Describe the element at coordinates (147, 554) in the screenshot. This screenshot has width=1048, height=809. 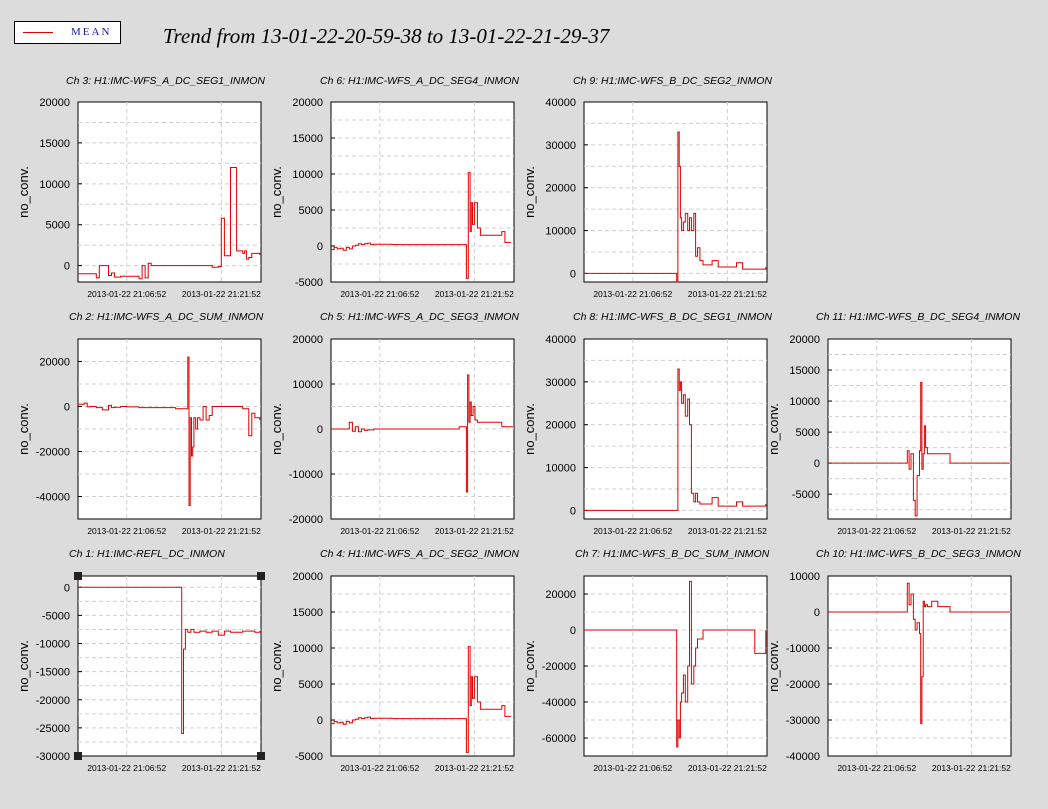
I see `chart-title: Ch 1: H1:IMC-REFL_DC_INMON` at that location.